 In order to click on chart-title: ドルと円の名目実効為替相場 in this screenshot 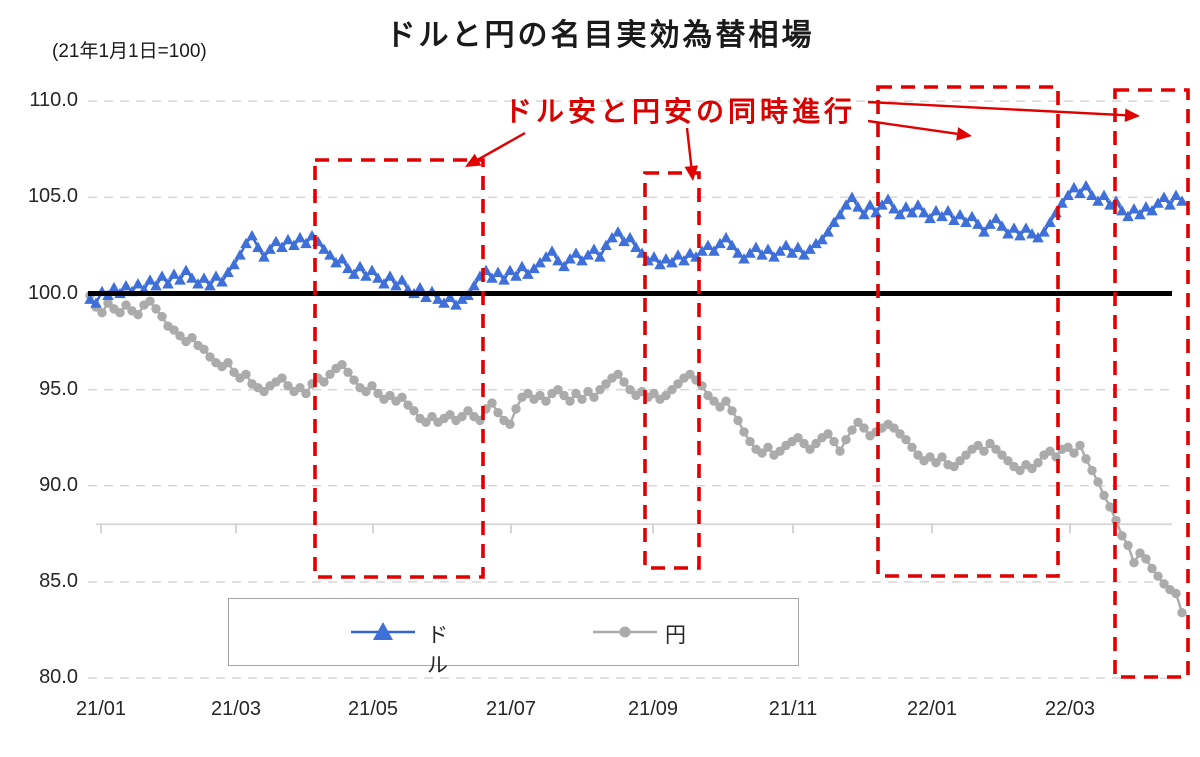, I will do `click(600, 35)`.